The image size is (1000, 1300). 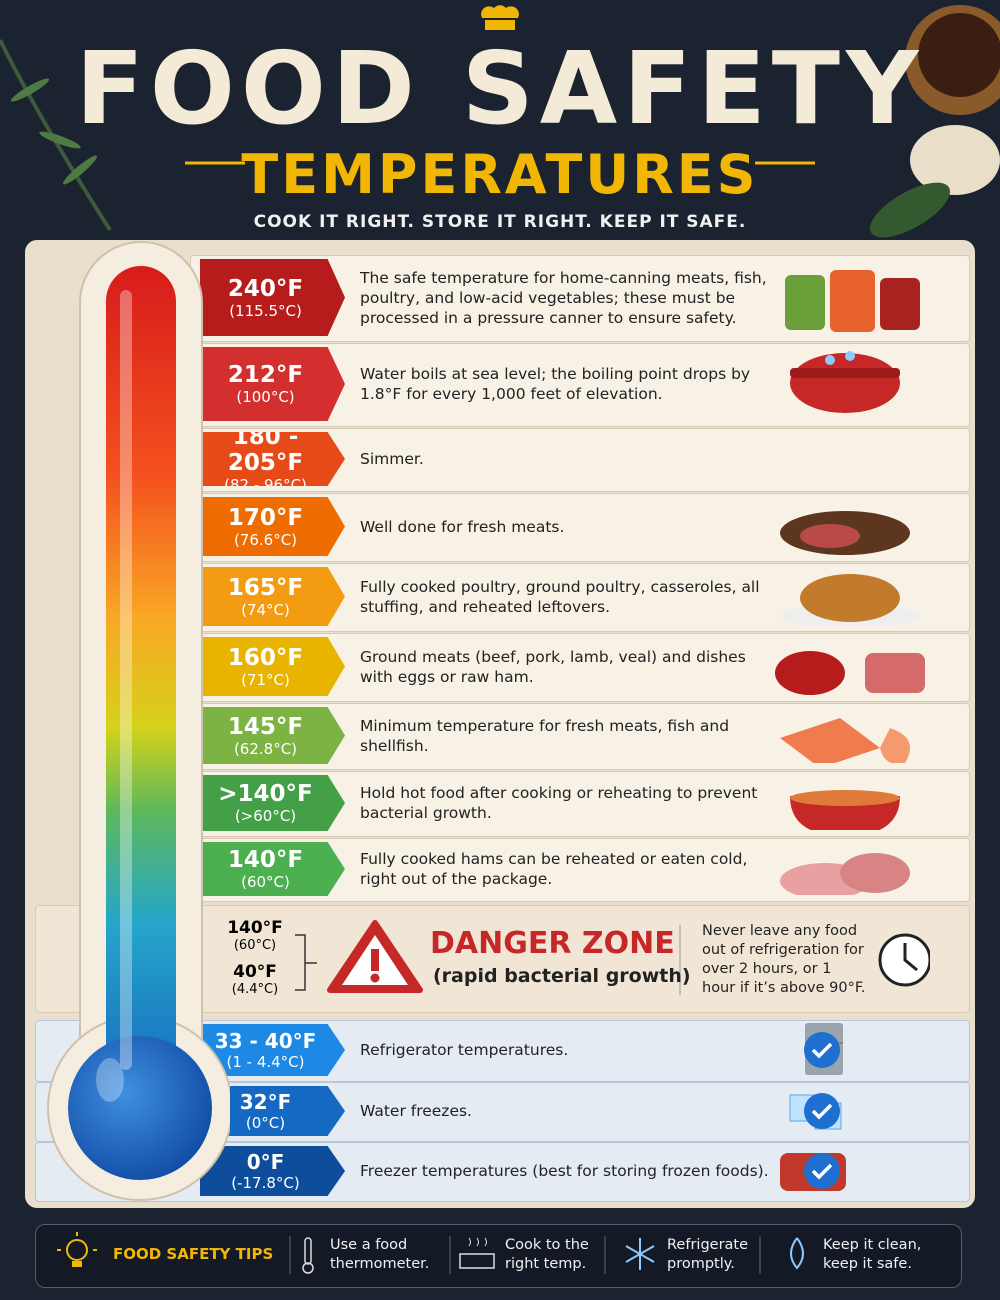 What do you see at coordinates (265, 539) in the screenshot?
I see `celsius: (76.6°C)` at bounding box center [265, 539].